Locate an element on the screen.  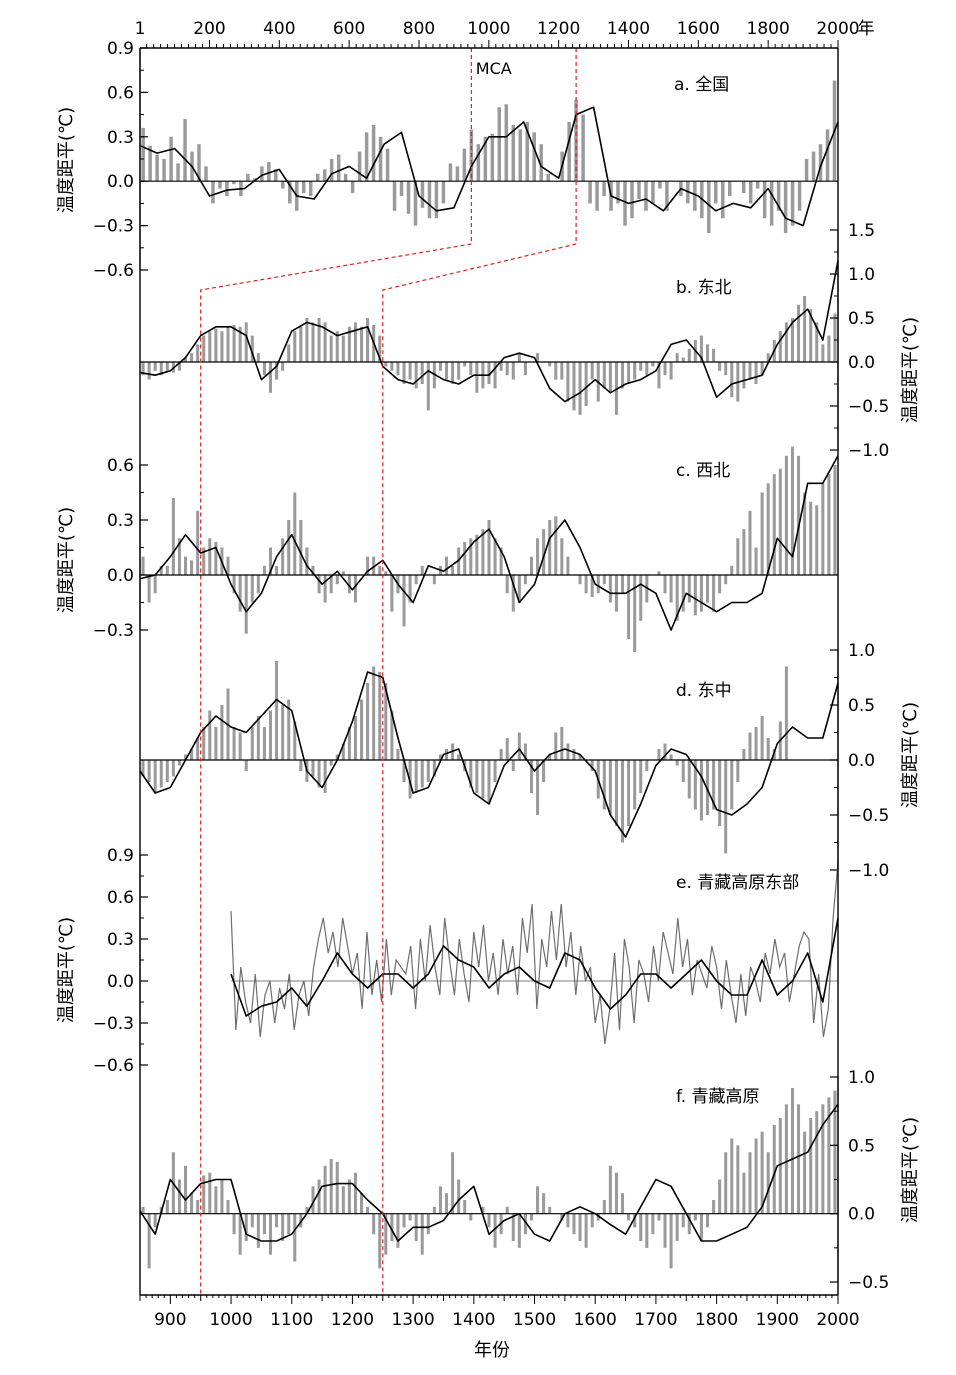
bottom-tick-label: 1600 is located at coordinates (595, 1320).